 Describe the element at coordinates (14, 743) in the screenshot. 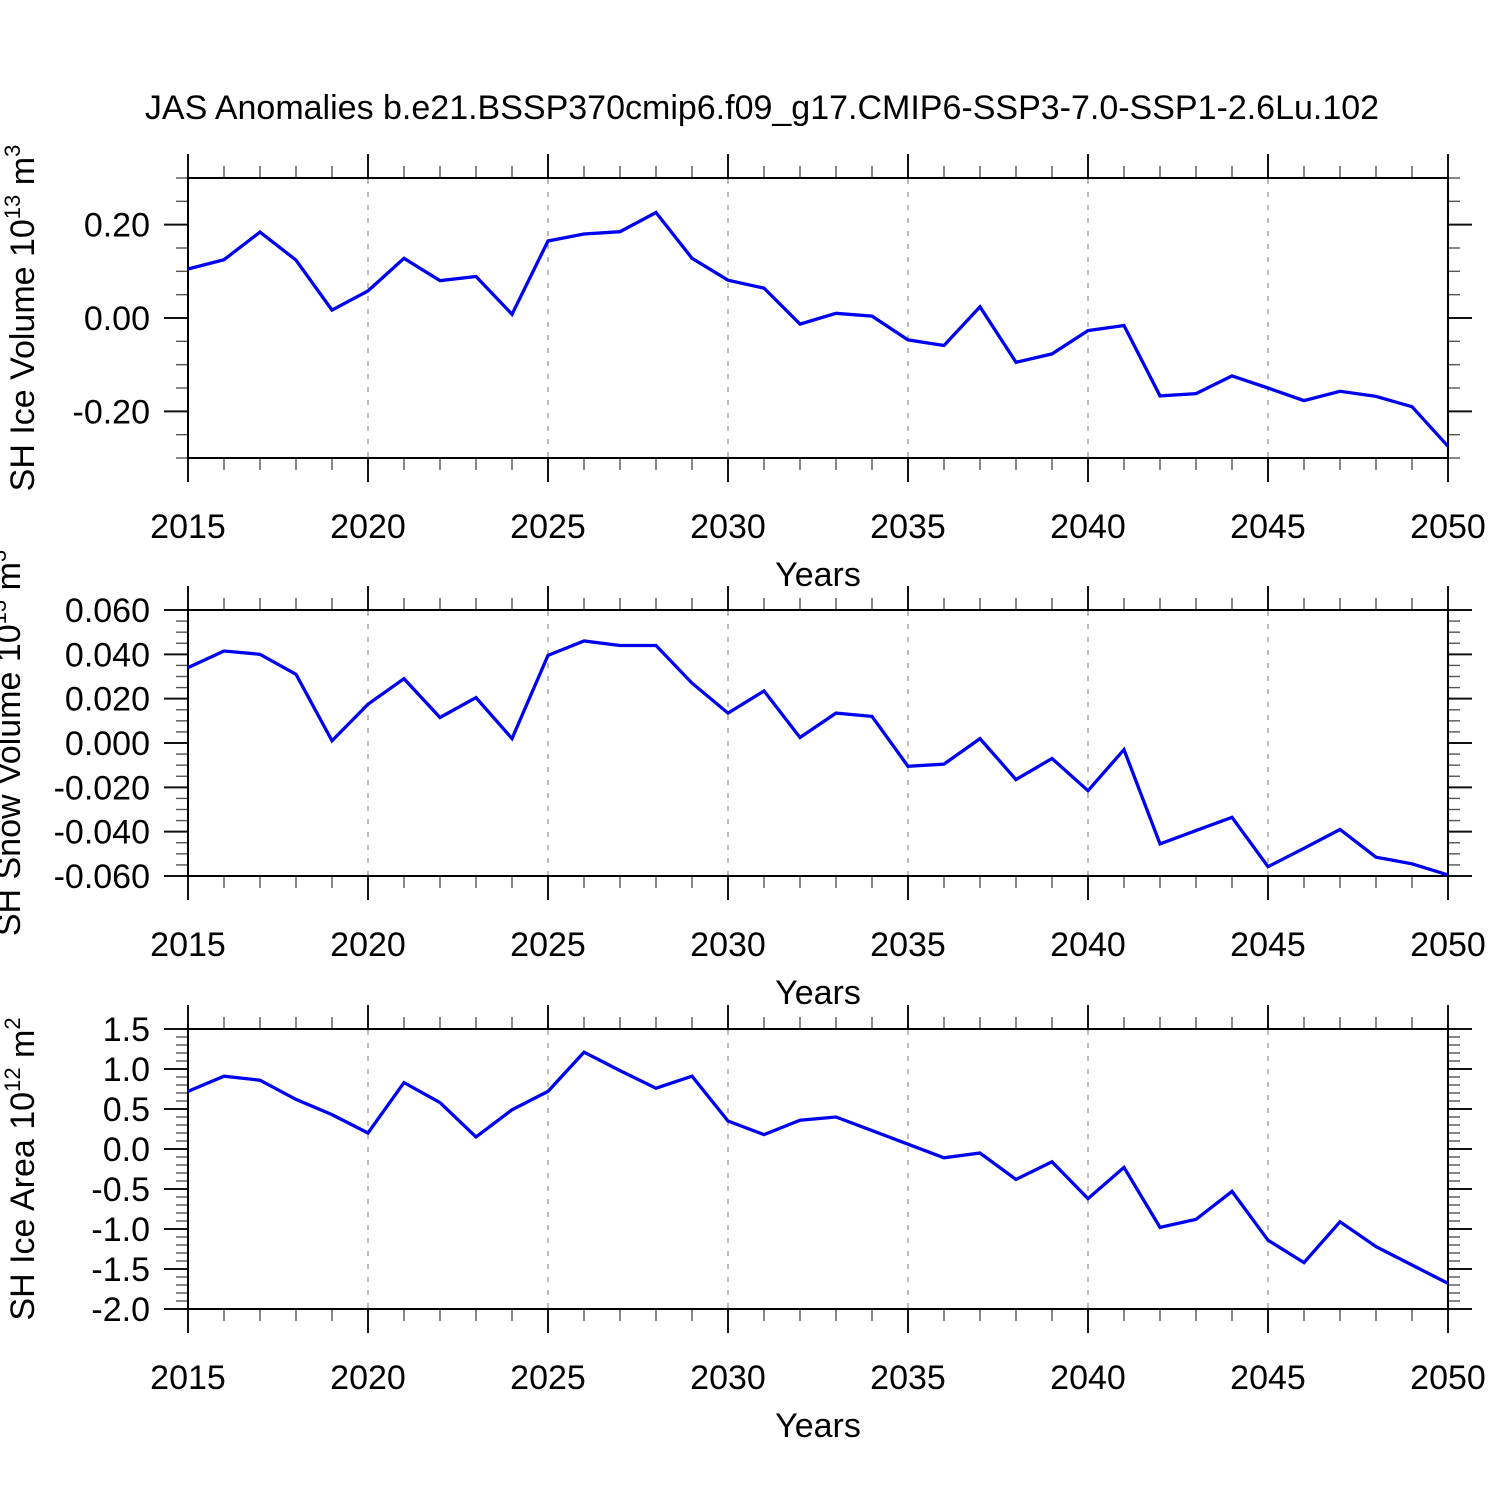

I see `y-axis-title: SH Snow Volume 1013 m3` at that location.